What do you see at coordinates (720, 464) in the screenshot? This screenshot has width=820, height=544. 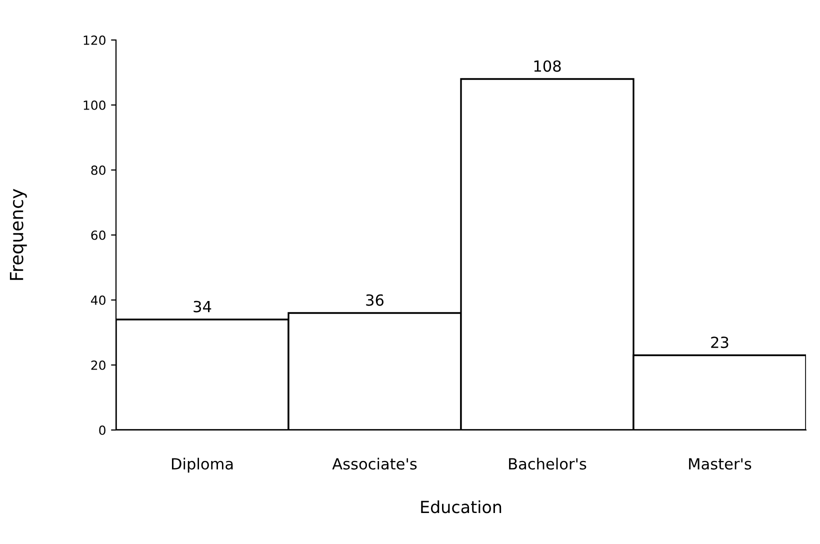 I see `x-tick-label: Master's` at bounding box center [720, 464].